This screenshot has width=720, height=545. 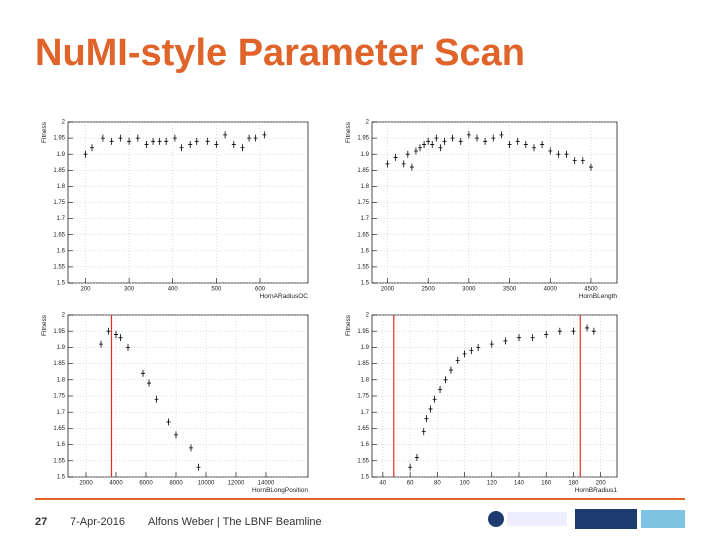 I want to click on x-tick-label: 3500, so click(x=510, y=290).